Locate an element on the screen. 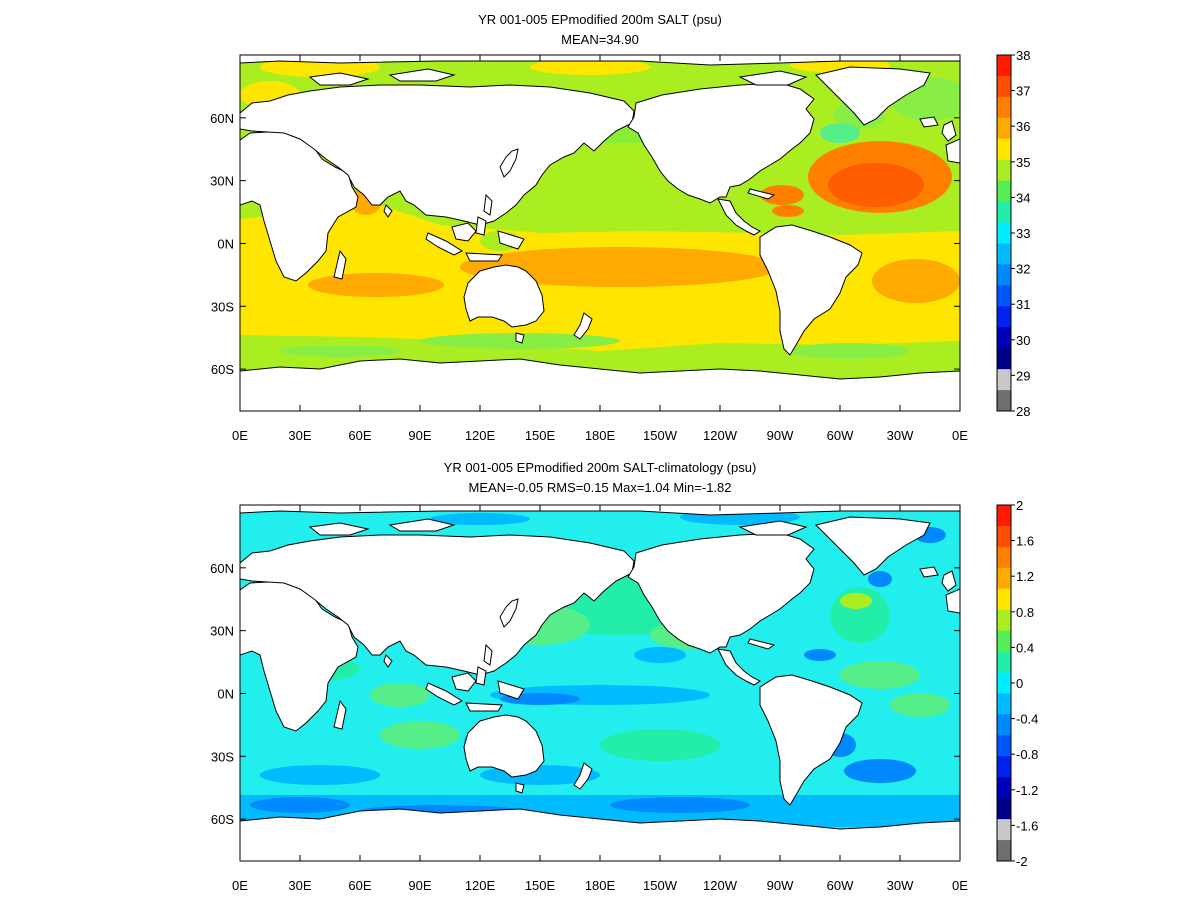  colorbar-label: 35 is located at coordinates (1023, 162).